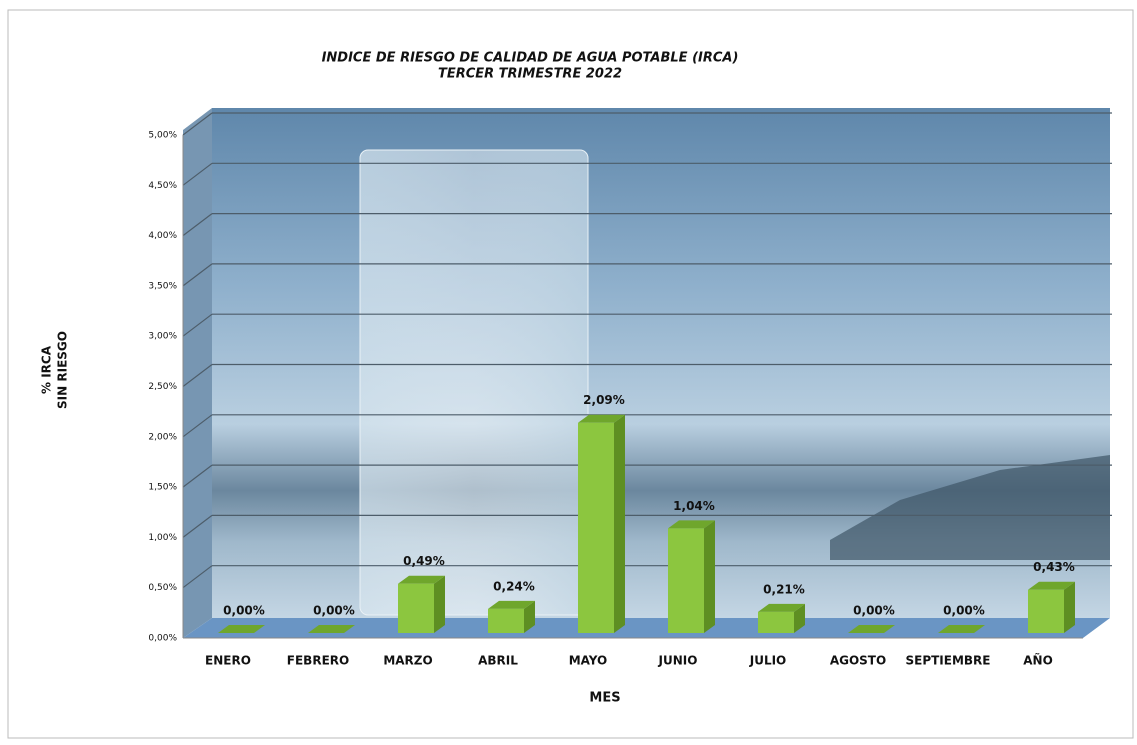  What do you see at coordinates (604, 400) in the screenshot?
I see `value-label: 2,09%` at bounding box center [604, 400].